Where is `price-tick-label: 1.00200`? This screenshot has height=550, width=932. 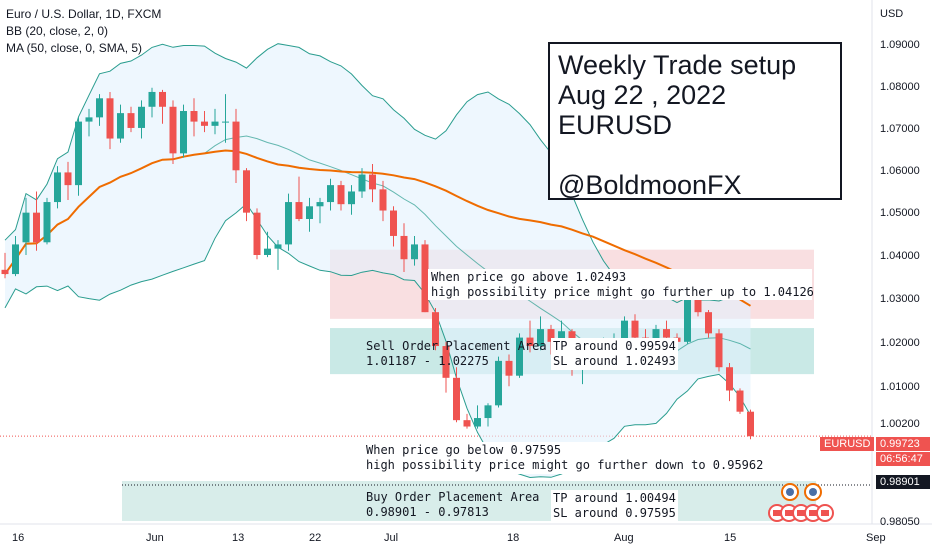
price-tick-label: 1.00200 is located at coordinates (900, 424).